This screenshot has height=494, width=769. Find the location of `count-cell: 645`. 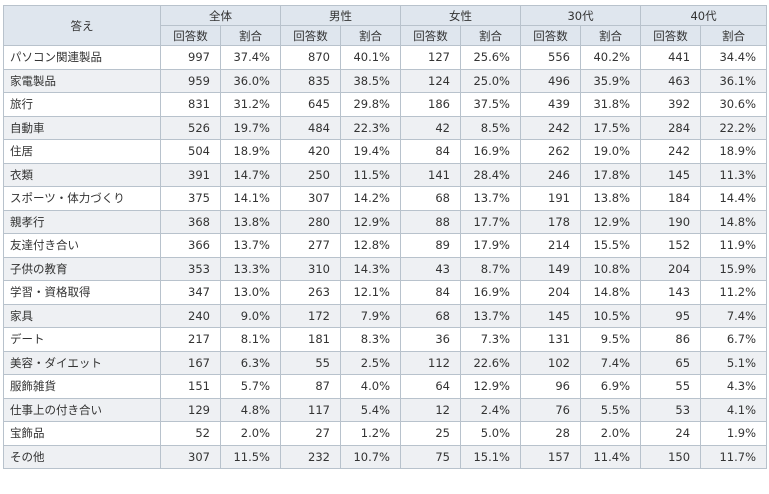

count-cell: 645 is located at coordinates (310, 104).